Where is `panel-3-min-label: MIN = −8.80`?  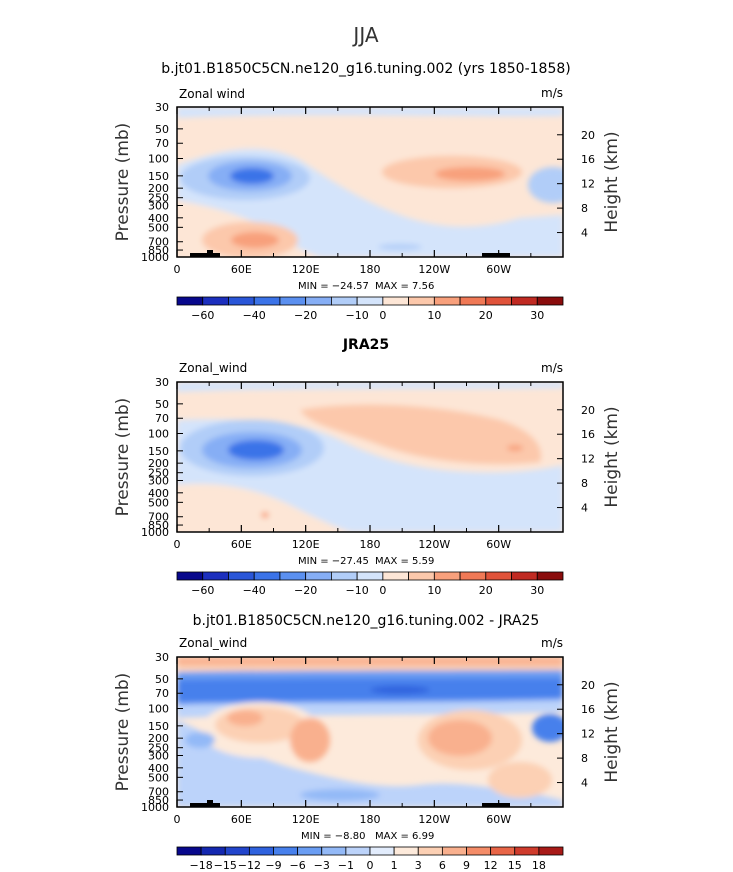 panel-3-min-label: MIN = −8.80 is located at coordinates (333, 836).